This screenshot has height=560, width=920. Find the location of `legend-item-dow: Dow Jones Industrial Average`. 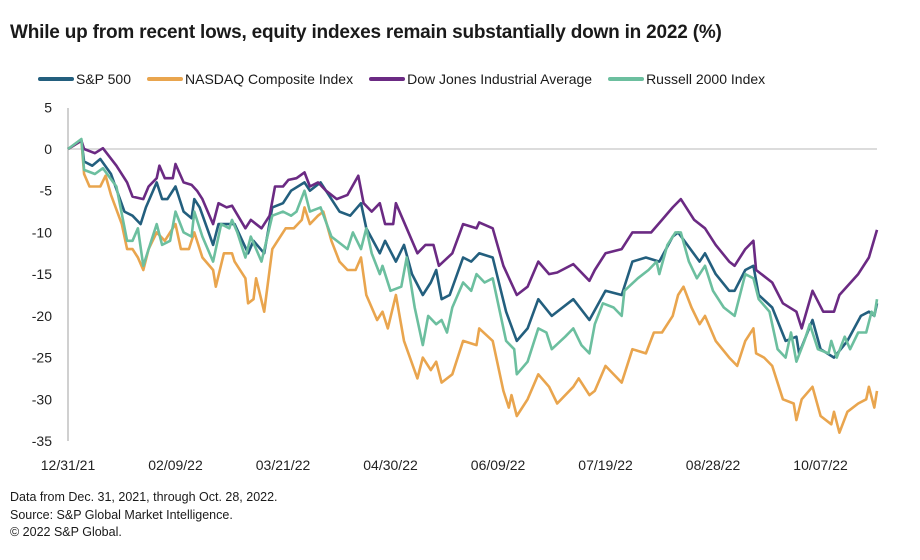

legend-item-dow: Dow Jones Industrial Average is located at coordinates (480, 79).